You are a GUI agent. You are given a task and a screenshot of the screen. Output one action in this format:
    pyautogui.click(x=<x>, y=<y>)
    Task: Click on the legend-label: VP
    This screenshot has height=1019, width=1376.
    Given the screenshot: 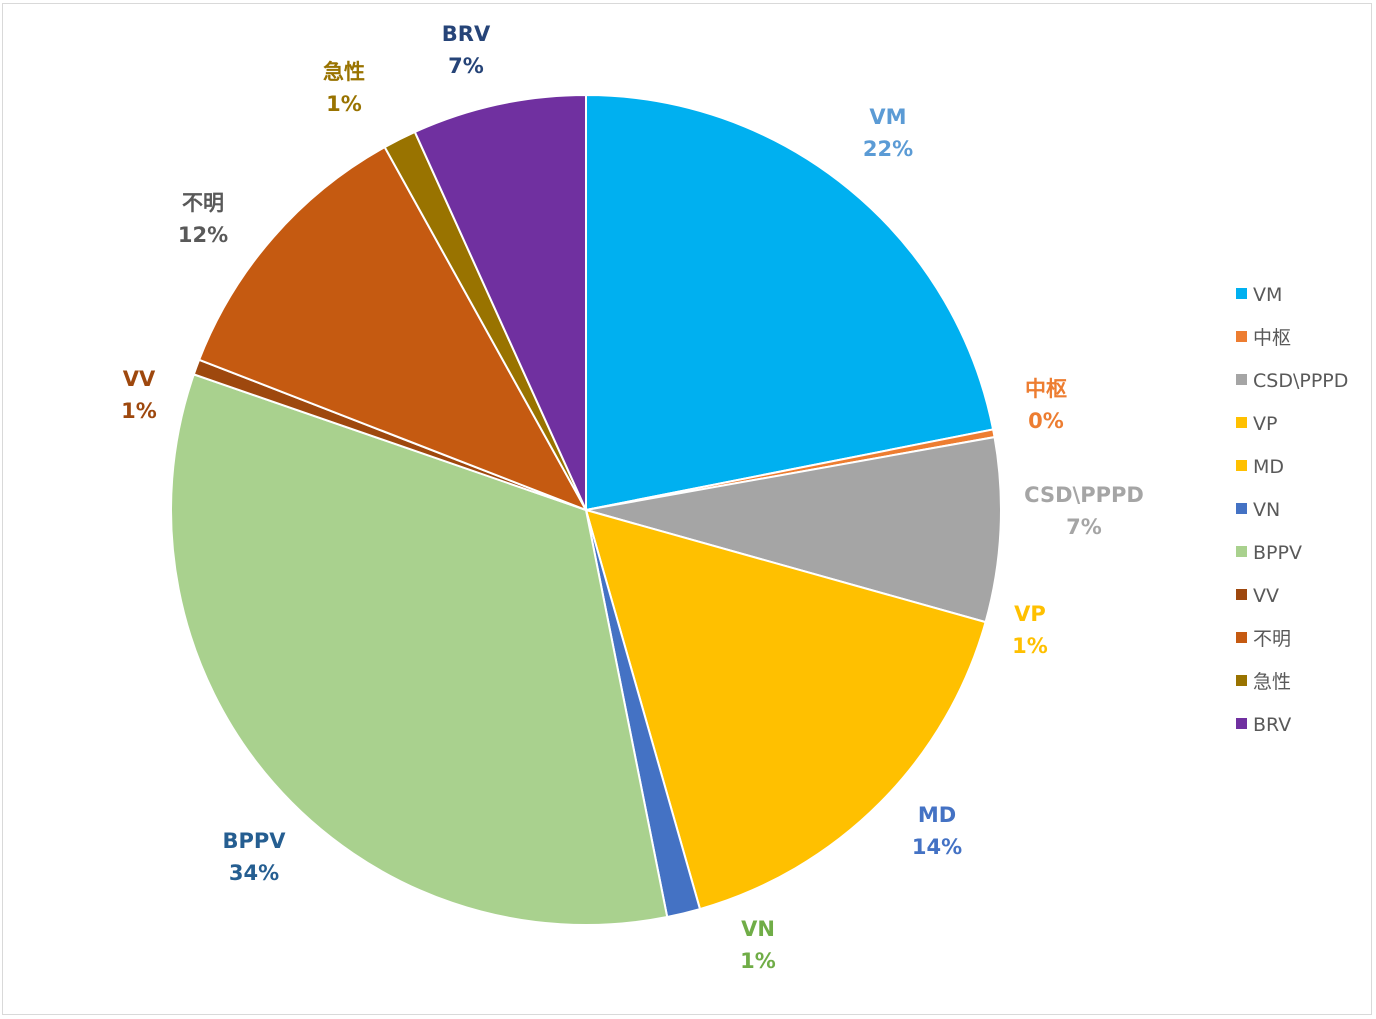 What is the action you would take?
    pyautogui.click(x=1265, y=424)
    